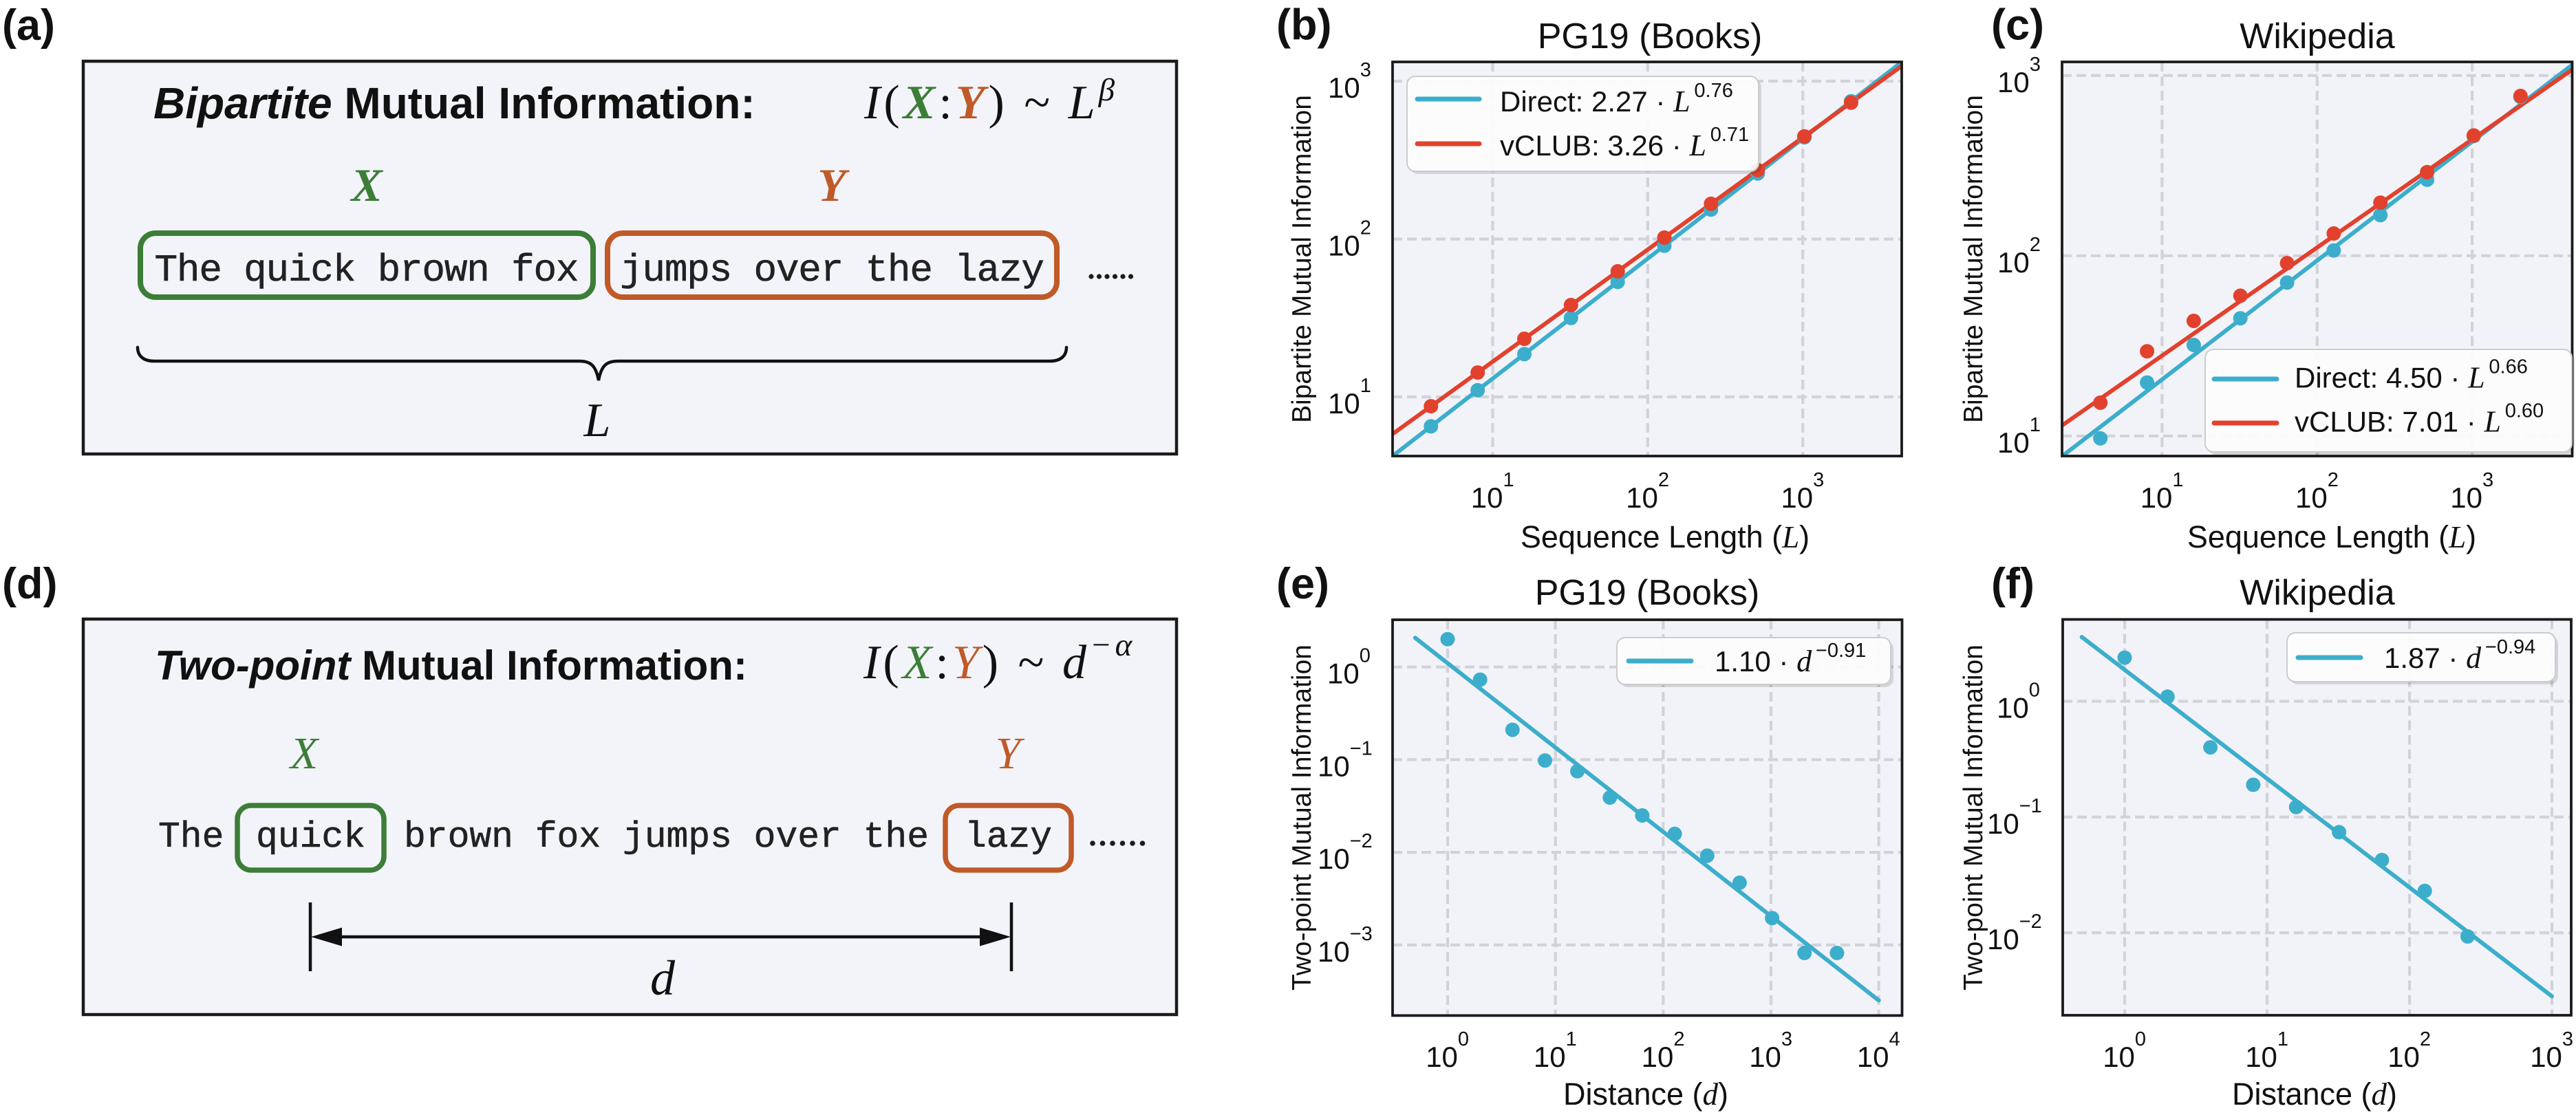 The image size is (2576, 1115). I want to click on svg-text: I(X:Y) ~ d−α, so click(999, 658).